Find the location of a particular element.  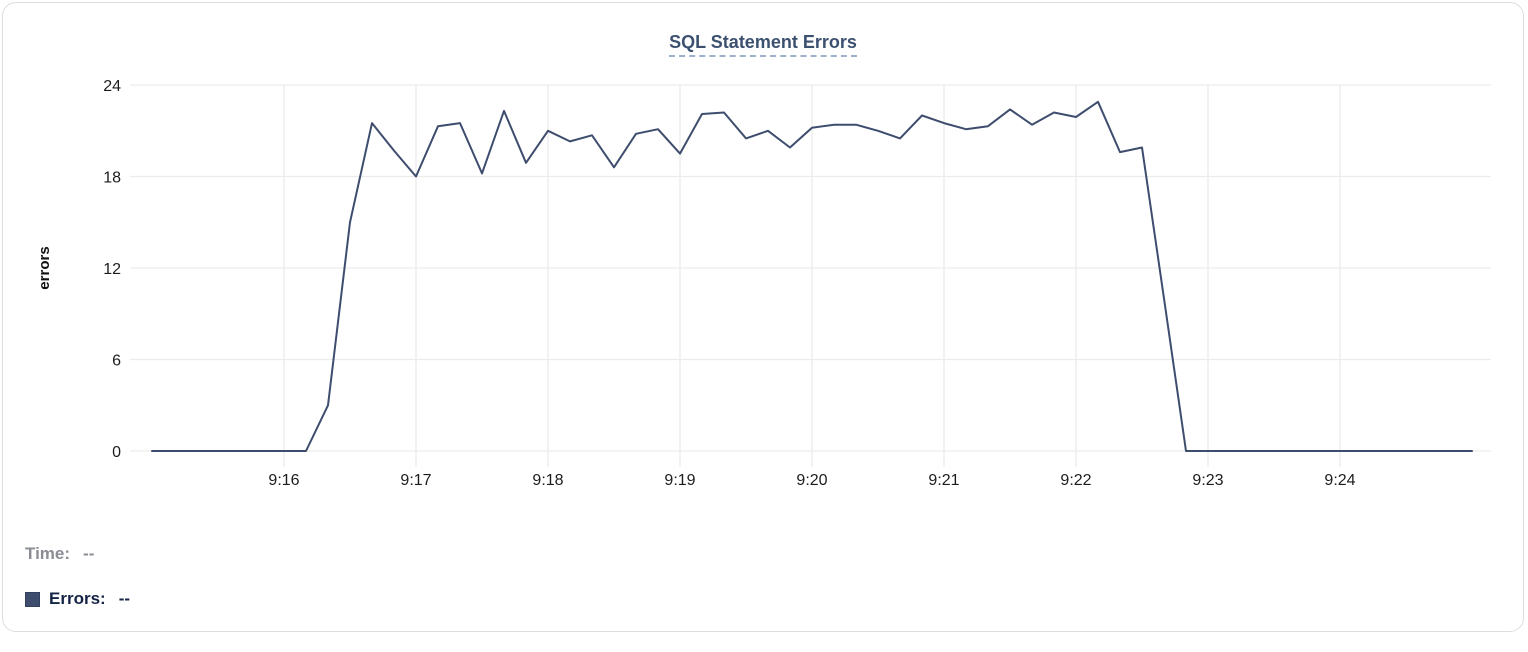

x-tick-label: 9:20 is located at coordinates (811, 480).